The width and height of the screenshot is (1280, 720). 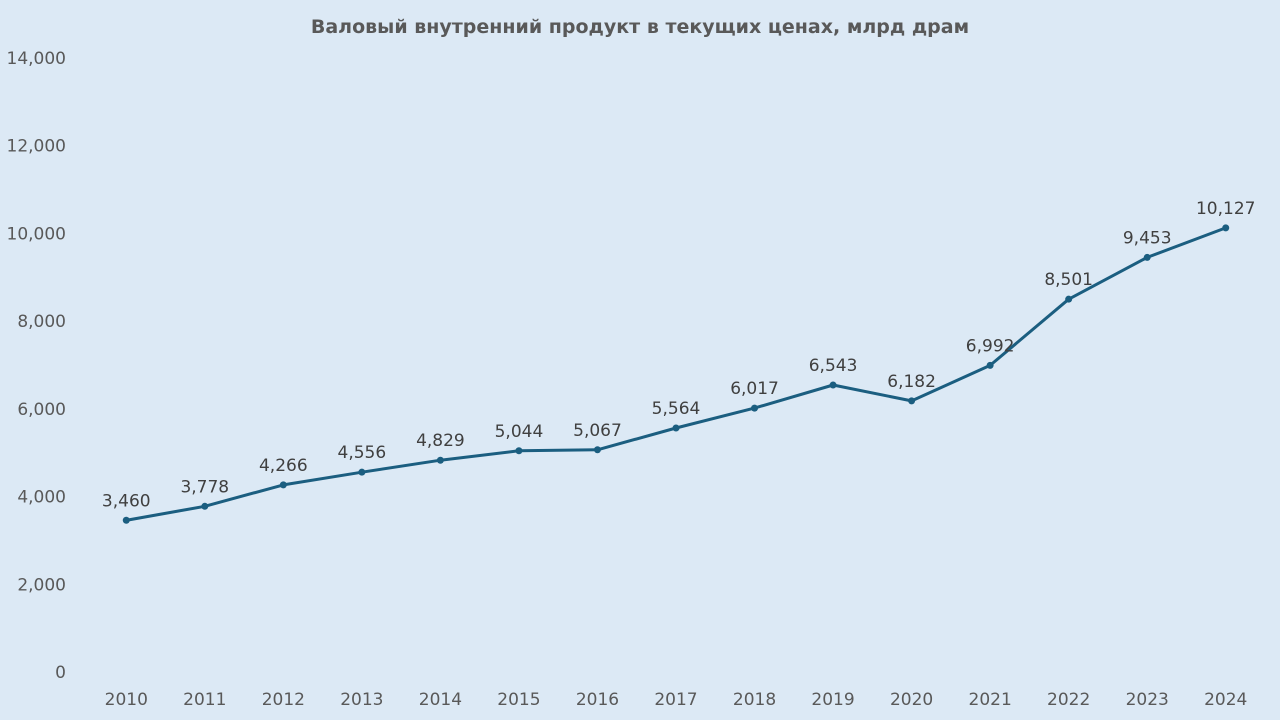 What do you see at coordinates (1147, 238) in the screenshot?
I see `data-label: 9,453` at bounding box center [1147, 238].